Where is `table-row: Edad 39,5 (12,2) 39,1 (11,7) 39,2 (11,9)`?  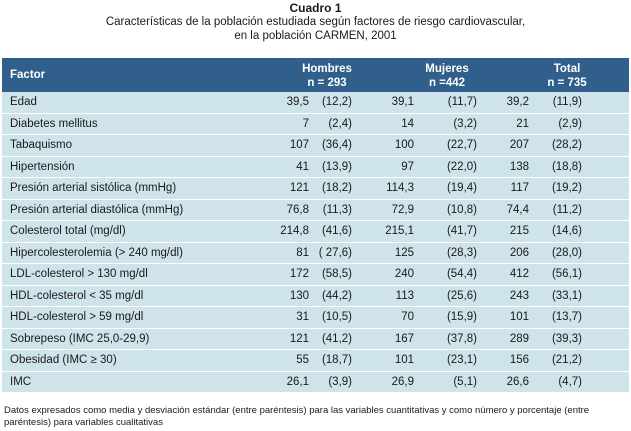 table-row: Edad 39,5 (12,2) 39,1 (11,7) 39,2 (11,9) is located at coordinates (315, 103).